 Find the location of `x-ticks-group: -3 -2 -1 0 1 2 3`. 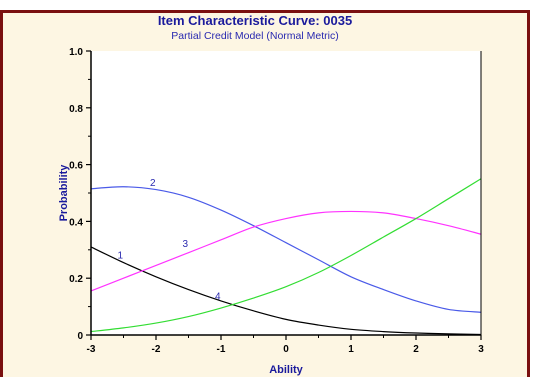

x-ticks-group: -3 -2 -1 0 1 2 3 is located at coordinates (285, 345).